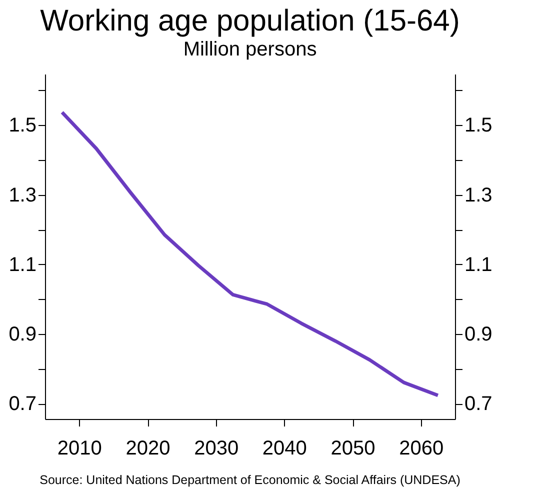 Image resolution: width=540 pixels, height=502 pixels. What do you see at coordinates (22, 125) in the screenshot?
I see `y-tick-label: 1.5` at bounding box center [22, 125].